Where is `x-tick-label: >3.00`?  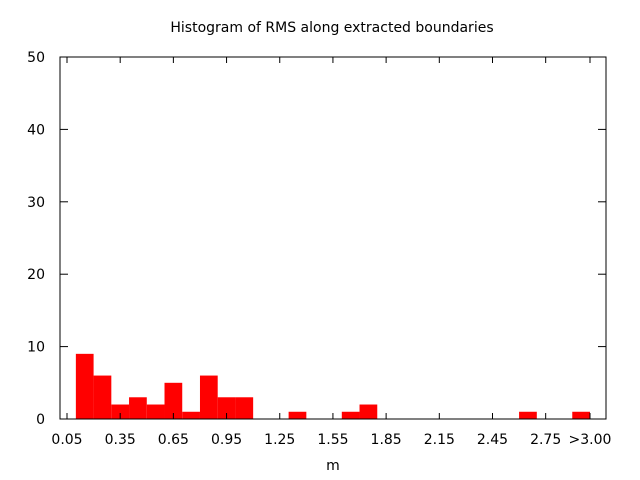 x-tick-label: >3.00 is located at coordinates (590, 440).